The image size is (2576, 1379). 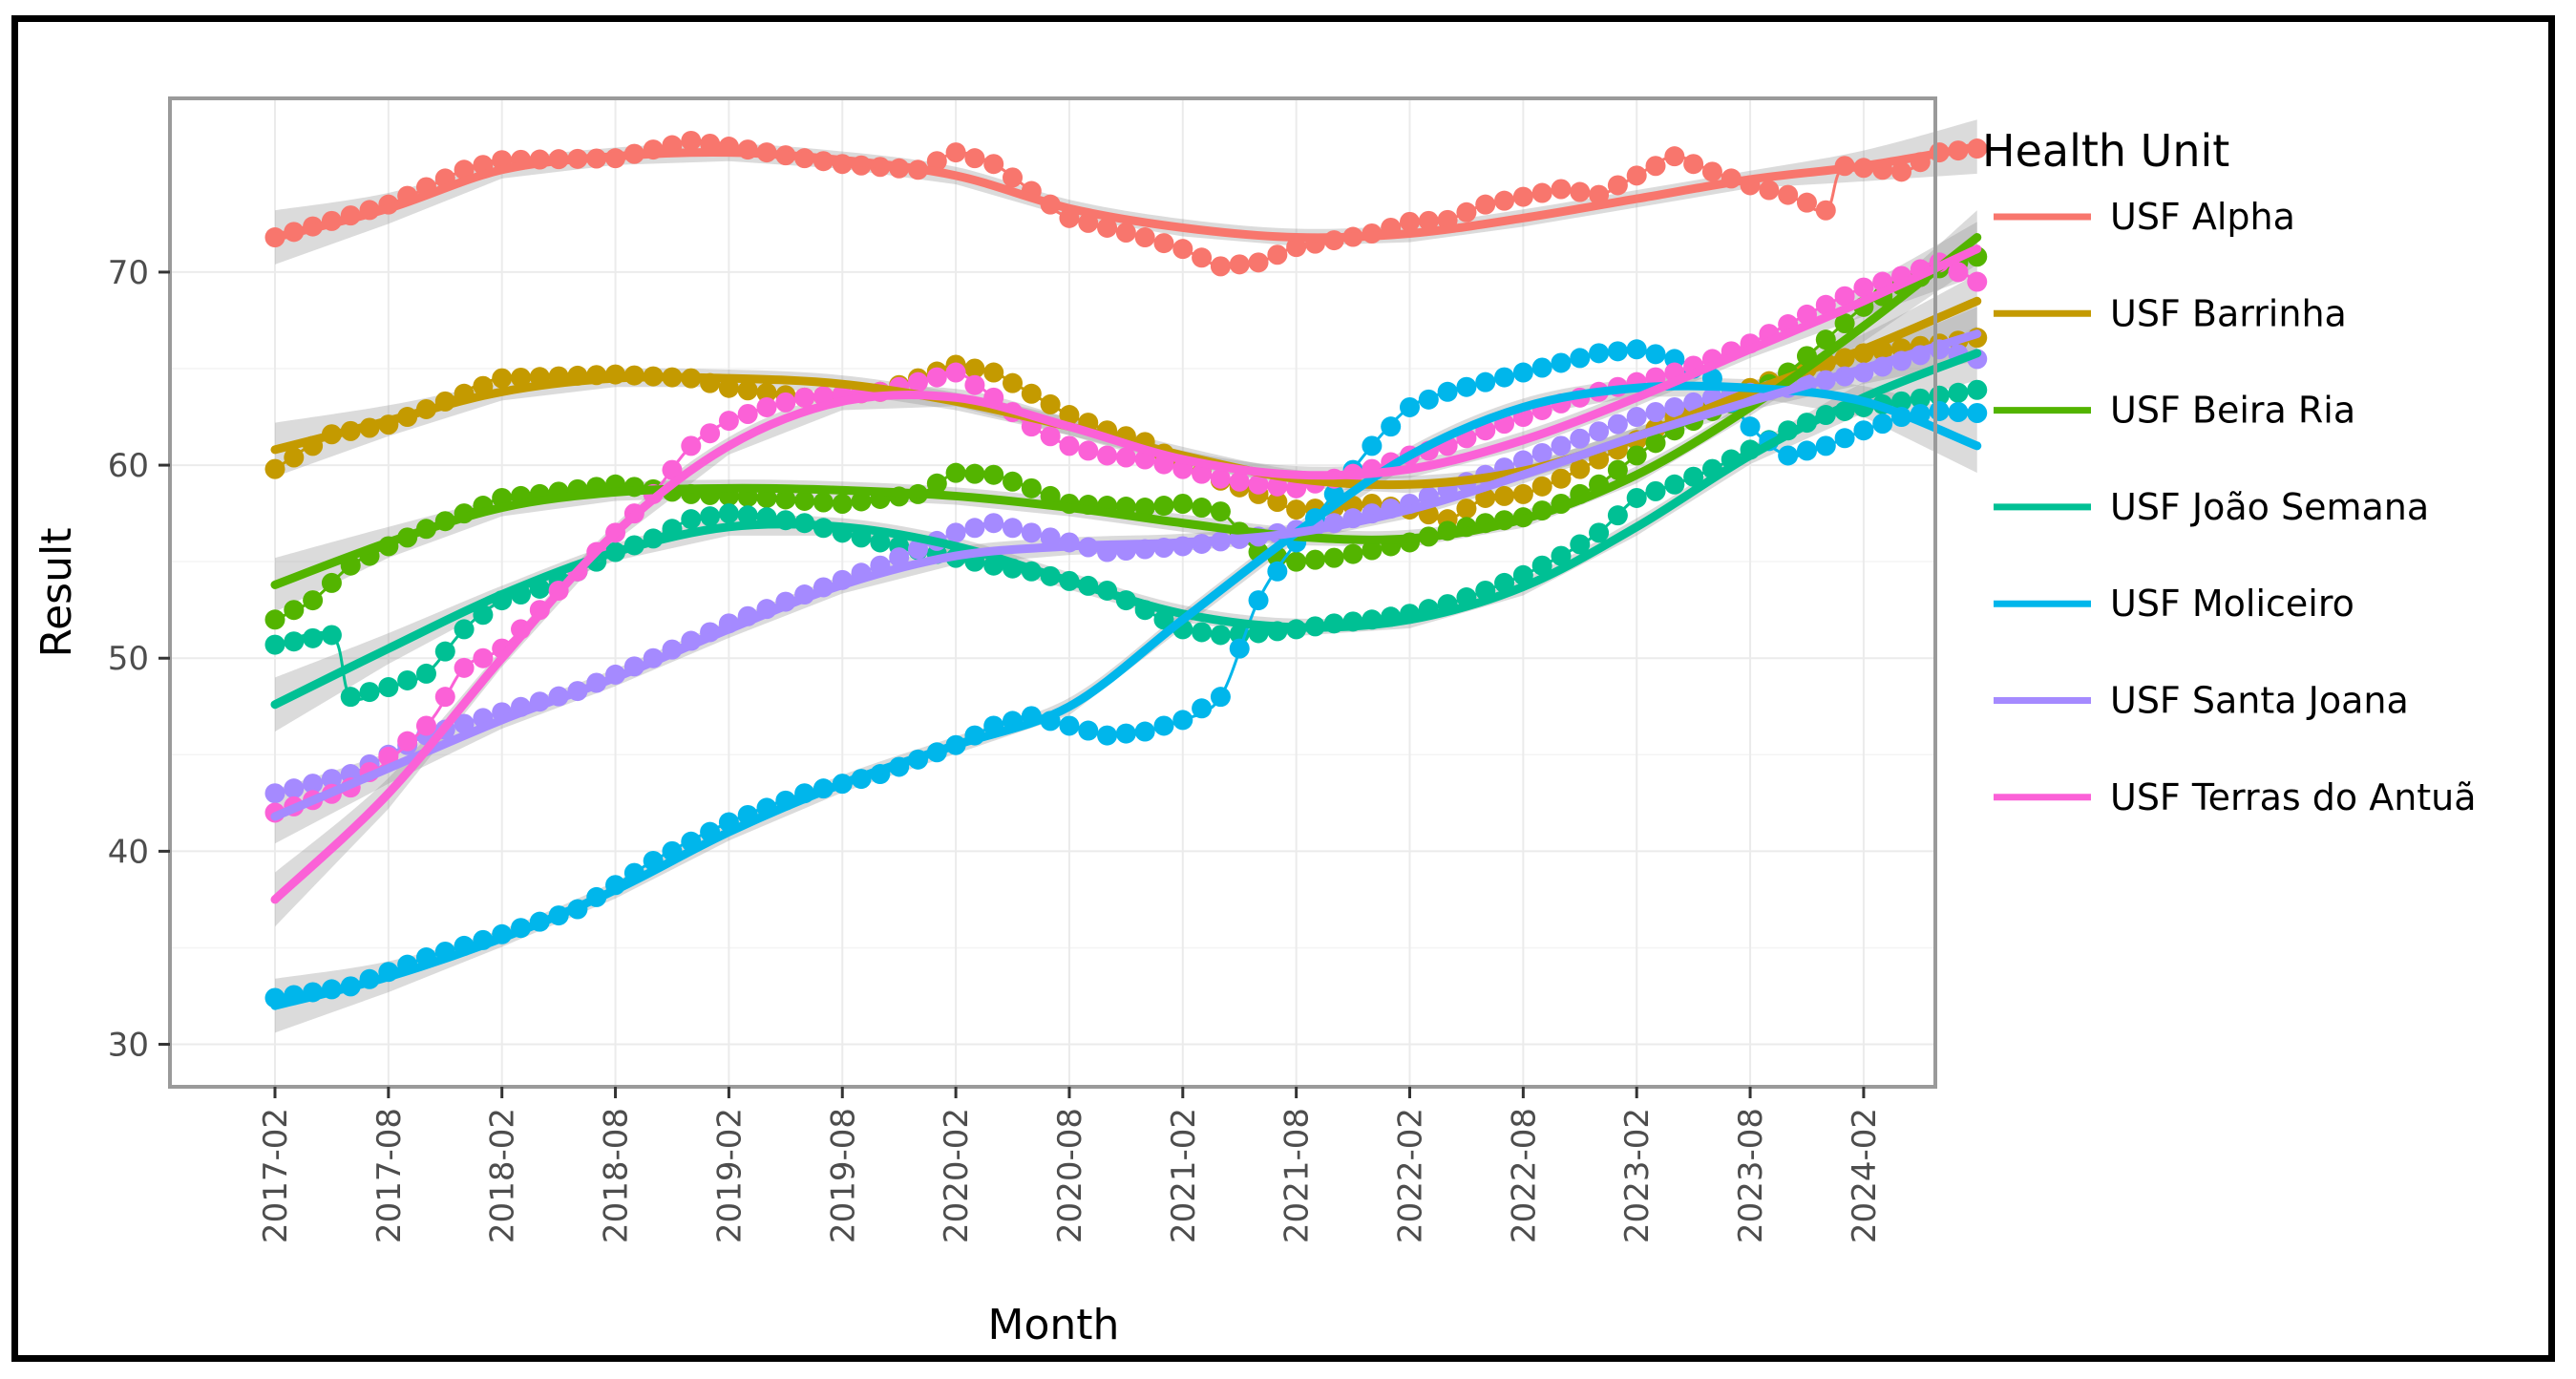 I want to click on x-axis-title: Month, so click(x=1054, y=1325).